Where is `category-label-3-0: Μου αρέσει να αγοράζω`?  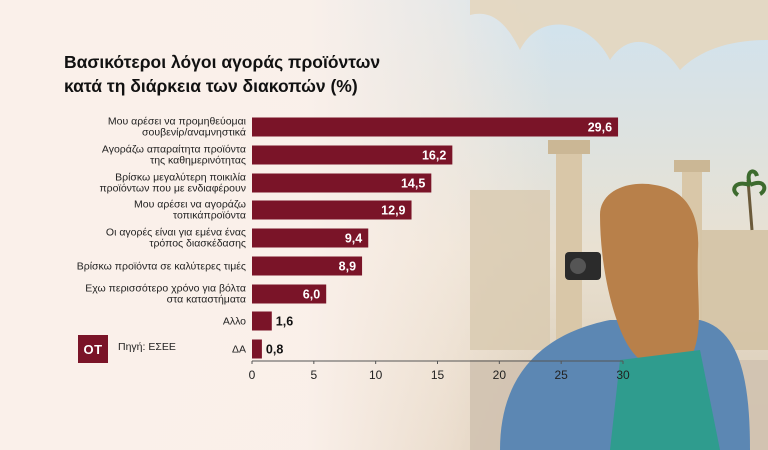 category-label-3-0: Μου αρέσει να αγοράζω is located at coordinates (190, 205).